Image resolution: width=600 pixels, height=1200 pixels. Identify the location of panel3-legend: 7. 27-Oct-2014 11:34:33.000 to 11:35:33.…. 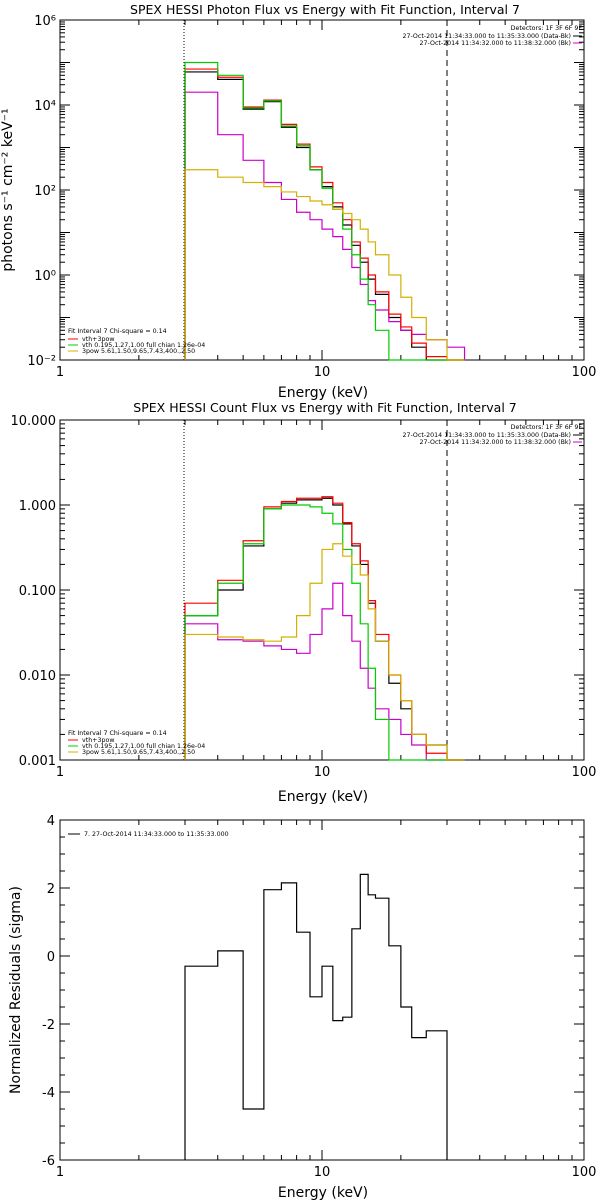
(156, 834).